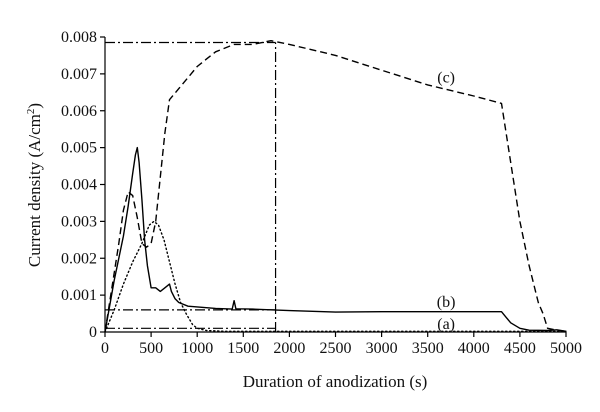  I want to click on y-axis-title: Current density (A/cm2), so click(34, 185).